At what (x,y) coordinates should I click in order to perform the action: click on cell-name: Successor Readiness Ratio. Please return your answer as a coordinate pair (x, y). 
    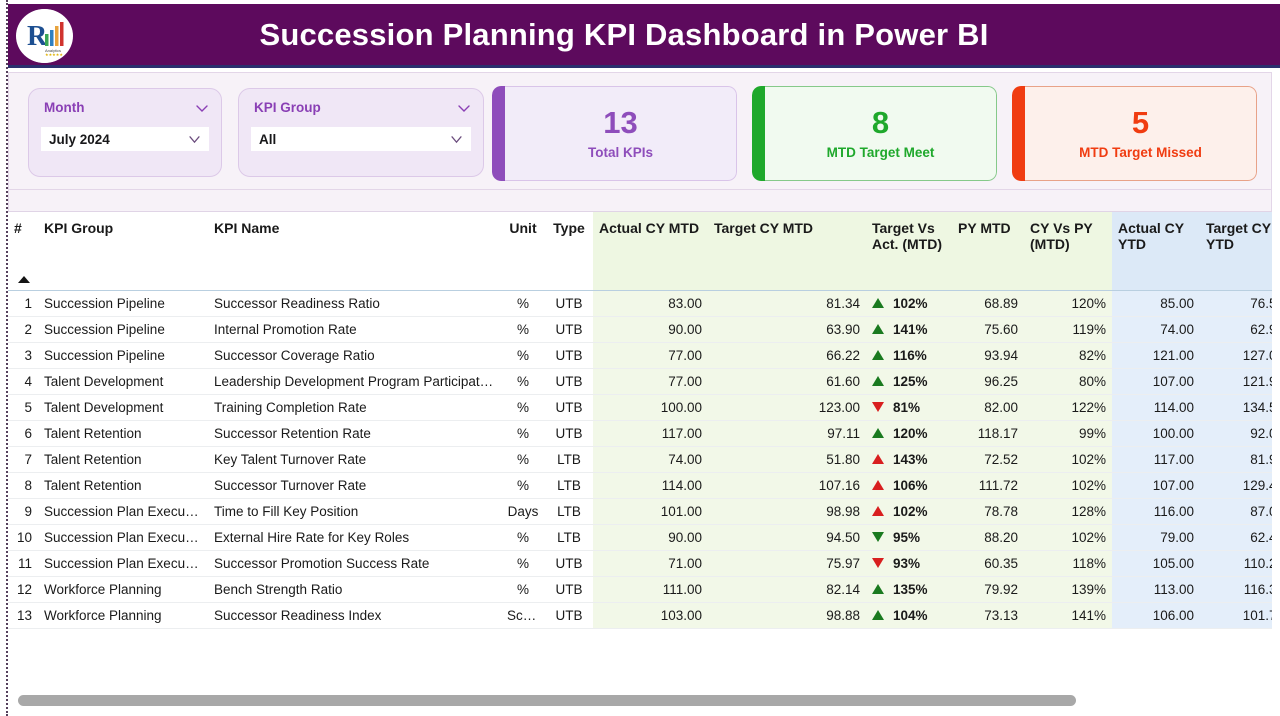
    Looking at the image, I should click on (354, 303).